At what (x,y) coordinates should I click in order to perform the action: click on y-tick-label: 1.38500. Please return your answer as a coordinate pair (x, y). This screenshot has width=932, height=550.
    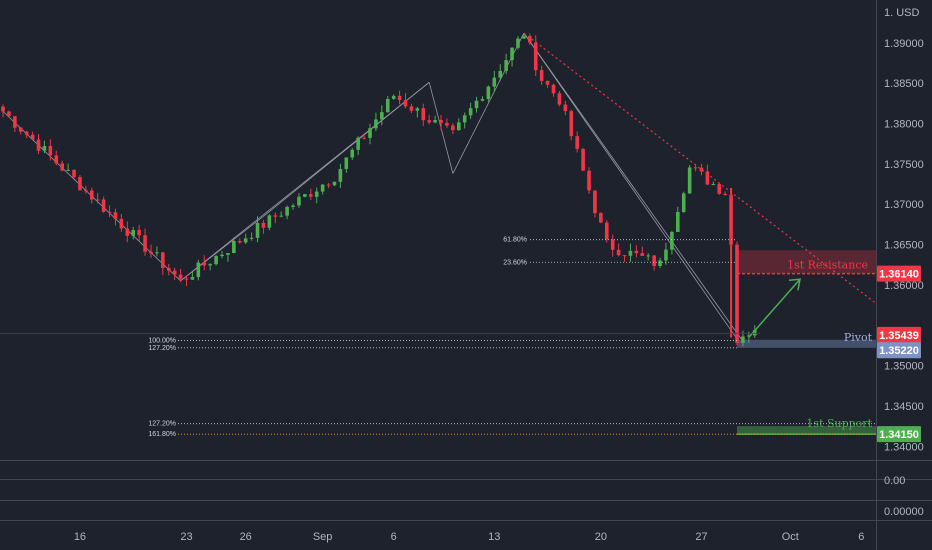
    Looking at the image, I should click on (904, 84).